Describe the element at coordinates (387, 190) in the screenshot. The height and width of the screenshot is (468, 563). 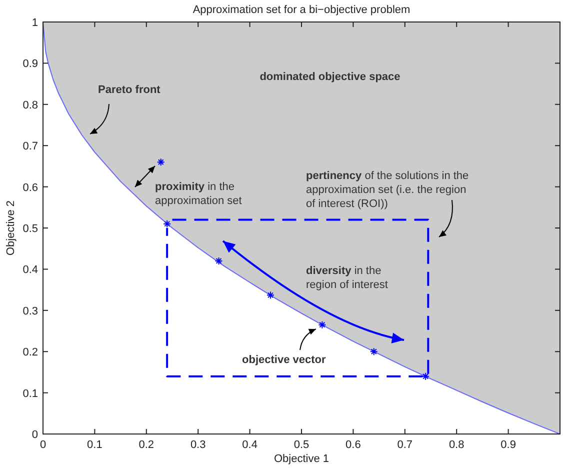
I see `annotation: pertinency of the solutions in the approximation set (i.e. the region of interest (ROI))` at that location.